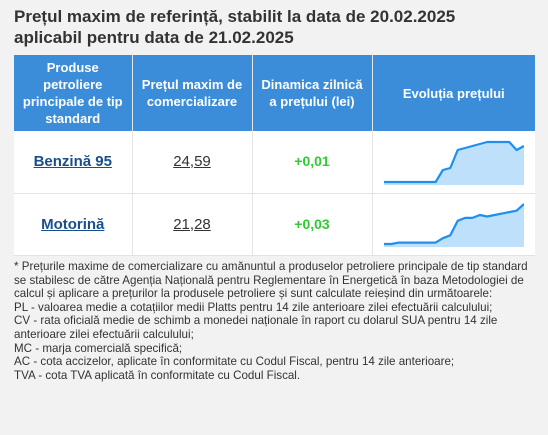 The width and height of the screenshot is (548, 435). I want to click on price-cell: 21,28, so click(192, 224).